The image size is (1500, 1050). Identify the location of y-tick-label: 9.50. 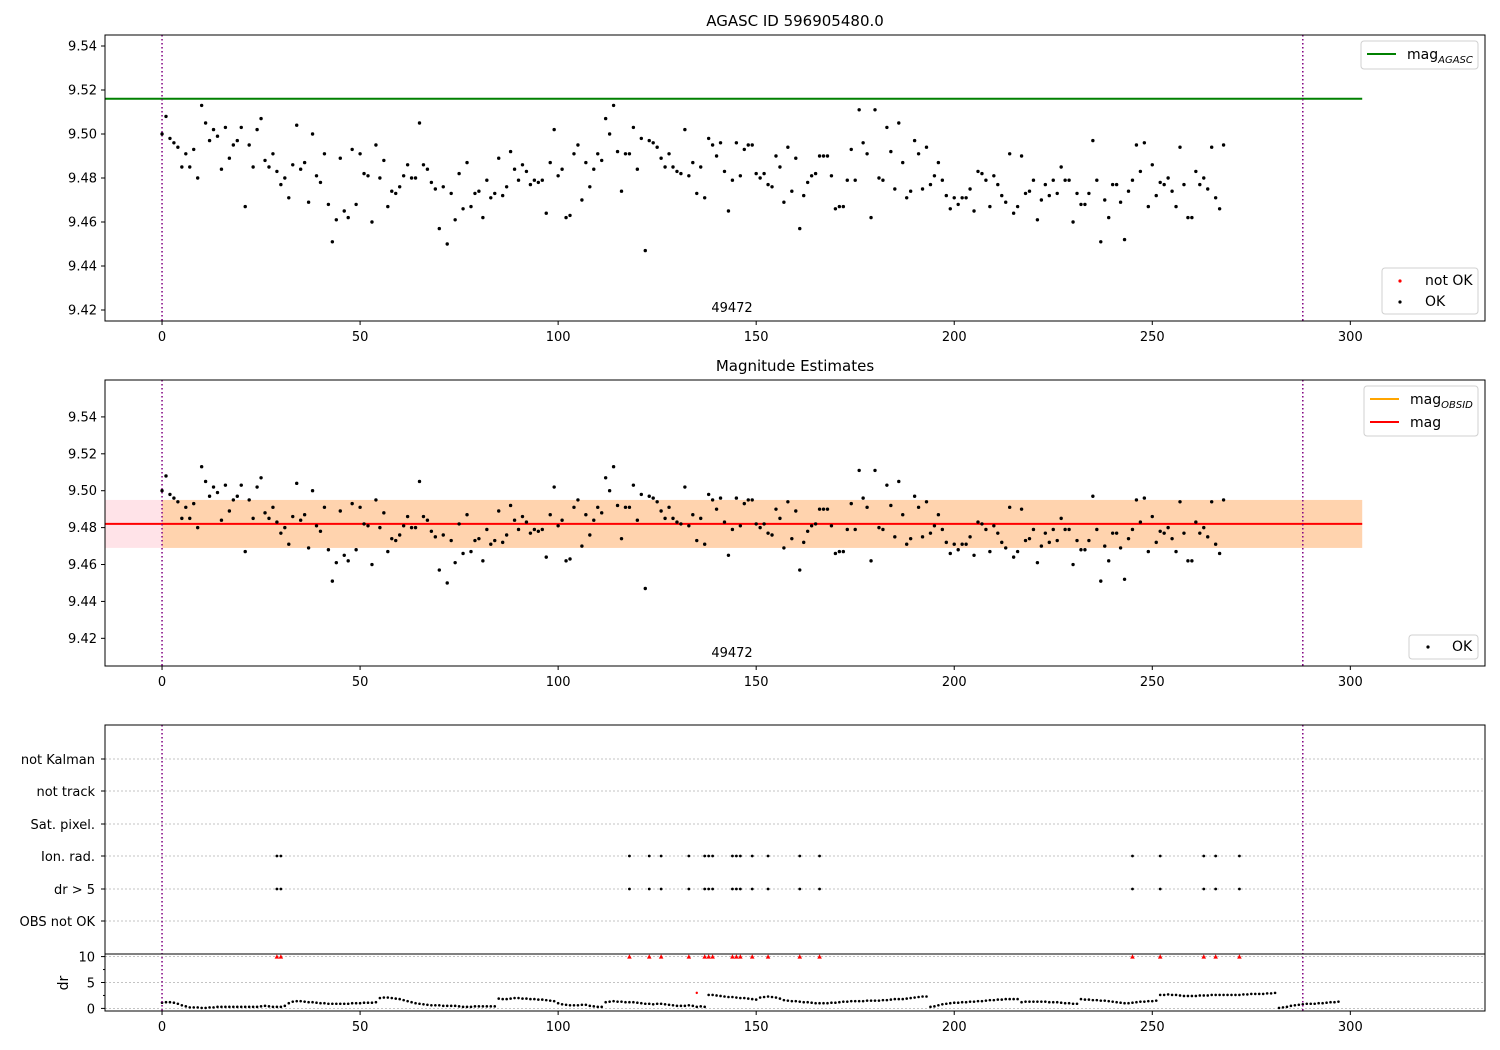
(82, 491).